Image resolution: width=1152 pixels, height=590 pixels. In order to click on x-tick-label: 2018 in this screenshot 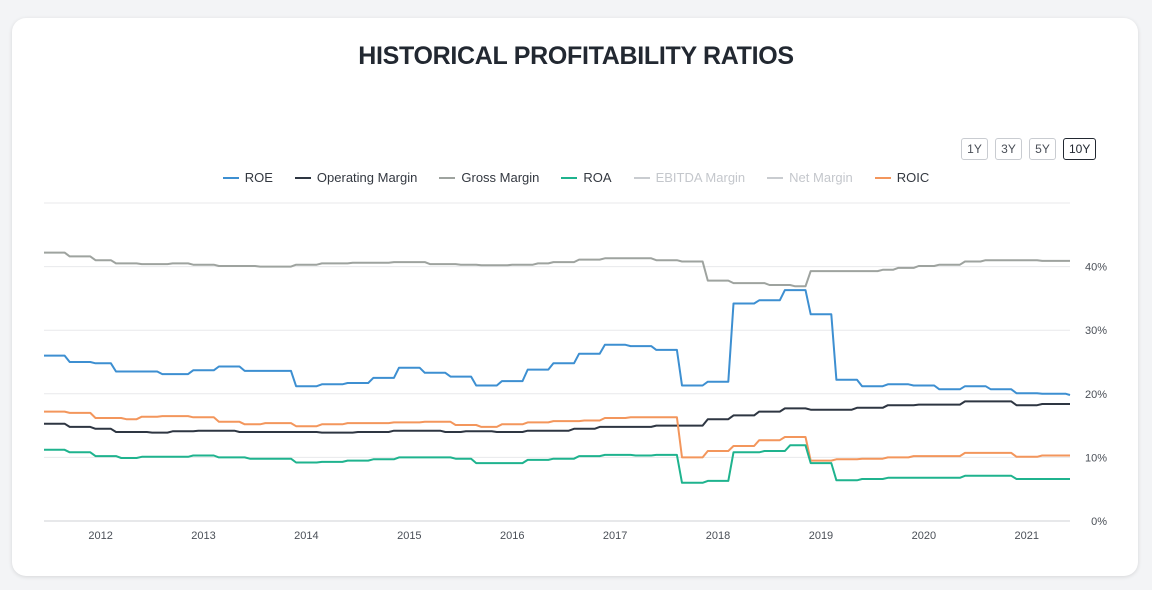, I will do `click(718, 536)`.